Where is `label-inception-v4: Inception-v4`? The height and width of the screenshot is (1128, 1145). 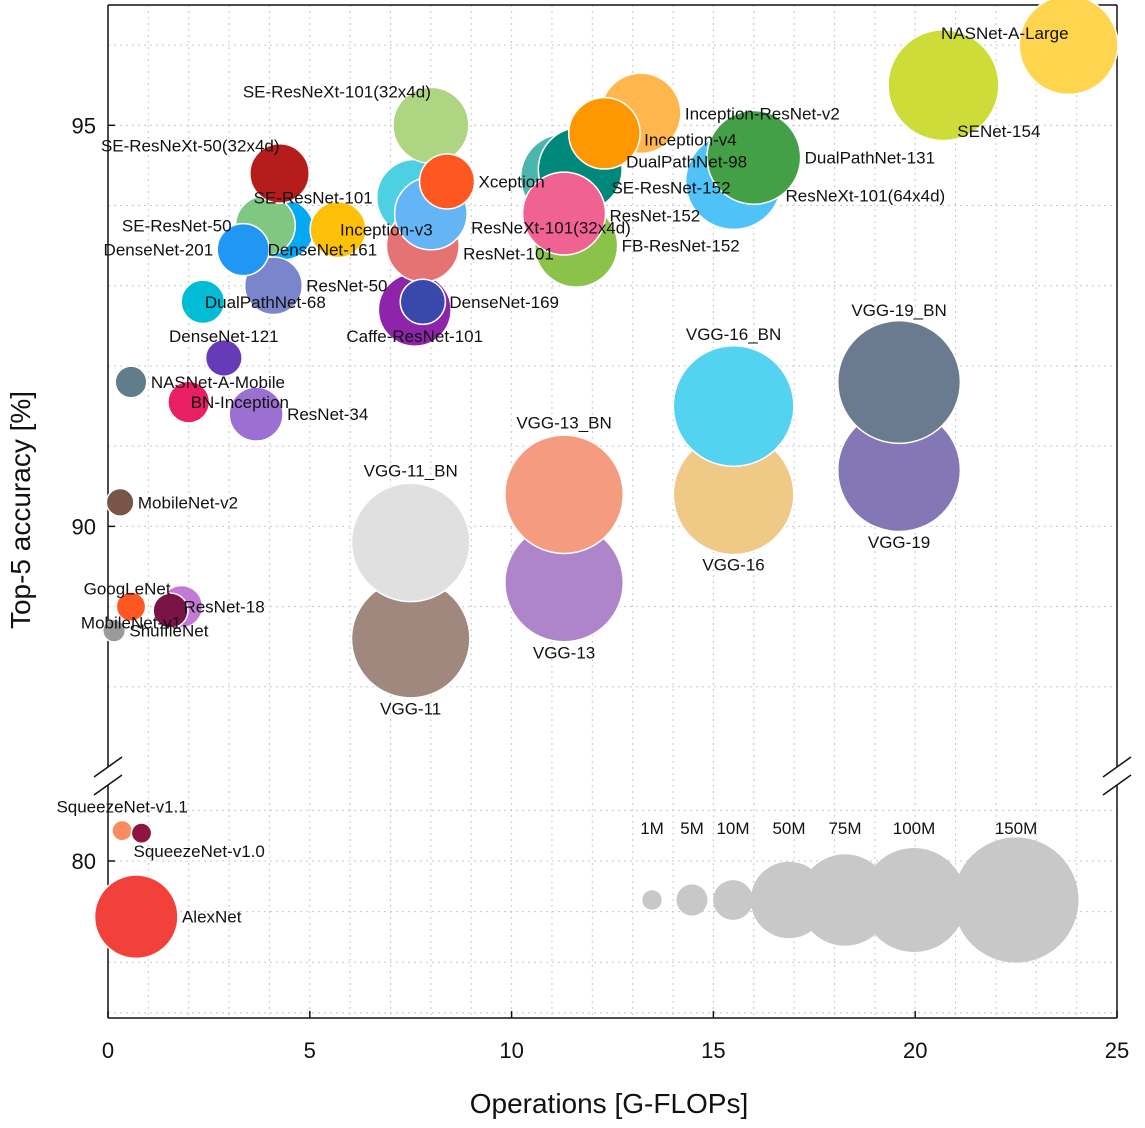
label-inception-v4: Inception-v4 is located at coordinates (690, 139).